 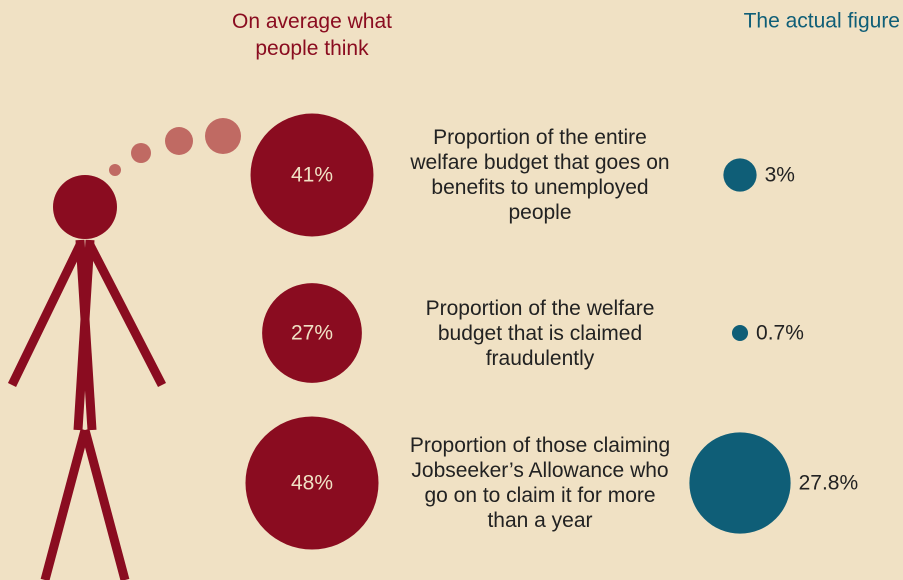 I want to click on stick-figure, so click(x=87, y=409).